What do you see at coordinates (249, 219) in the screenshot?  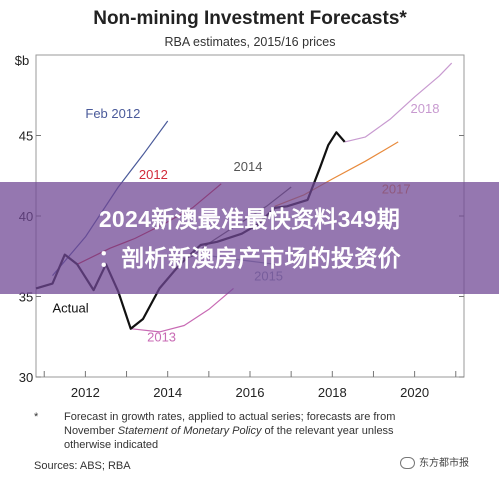 I see `headline-line-1: 2024新澳最准最快资料349期` at bounding box center [249, 219].